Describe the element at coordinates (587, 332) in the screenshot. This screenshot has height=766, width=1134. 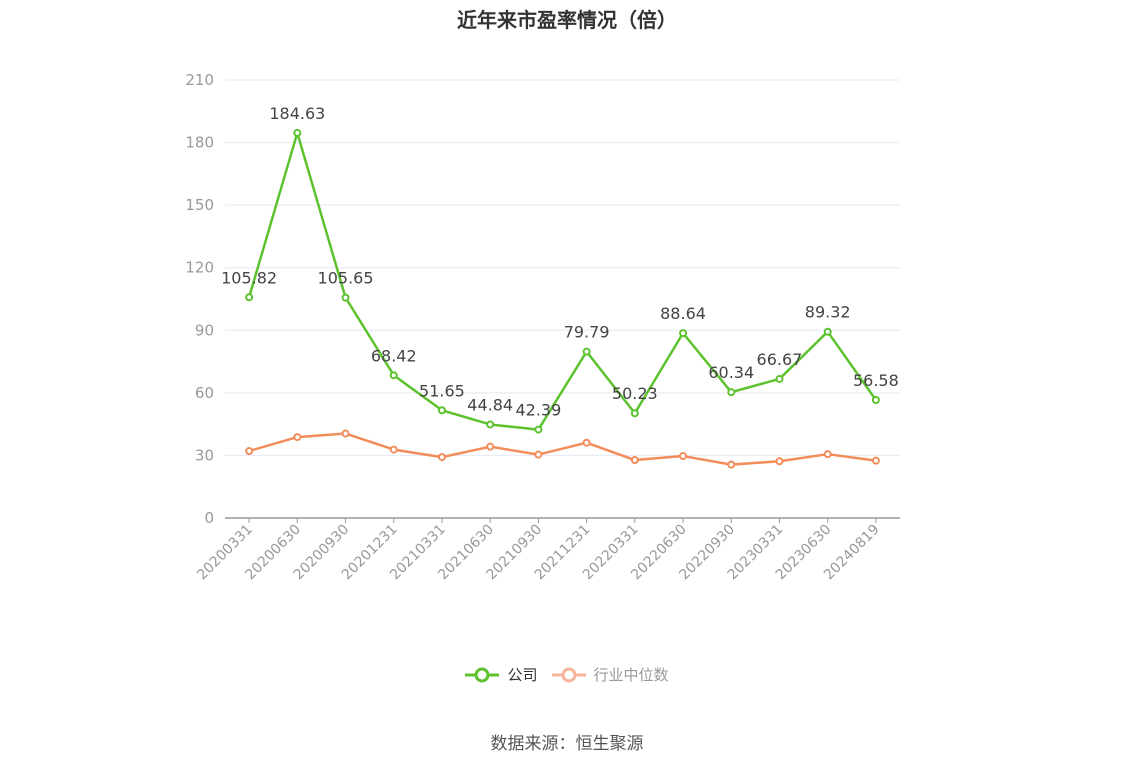
I see `data-label: 79.79` at that location.